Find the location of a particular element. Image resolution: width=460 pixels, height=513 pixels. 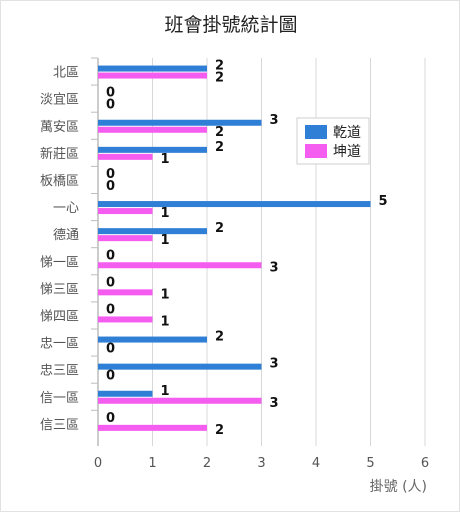

x-axis-tick-labels: 0 1 2 3 4 5 6 is located at coordinates (261, 463).